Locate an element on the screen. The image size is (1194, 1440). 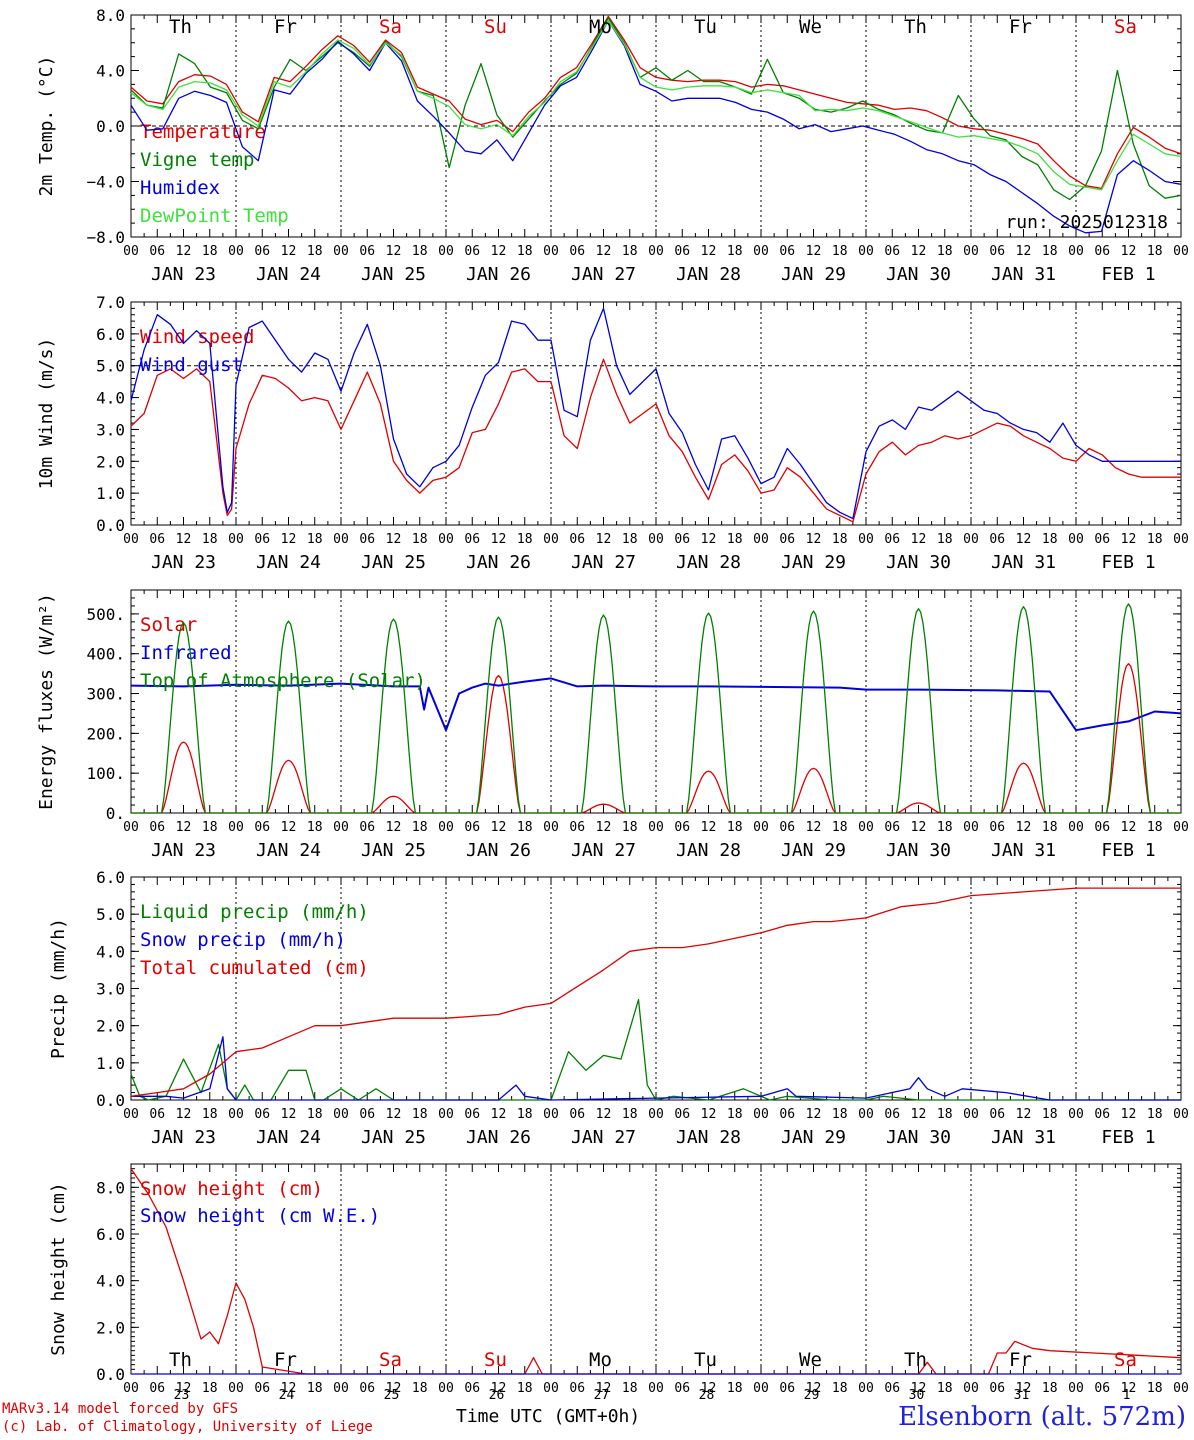
series-line-liquid-precip-mm-h- is located at coordinates (655, 1049).